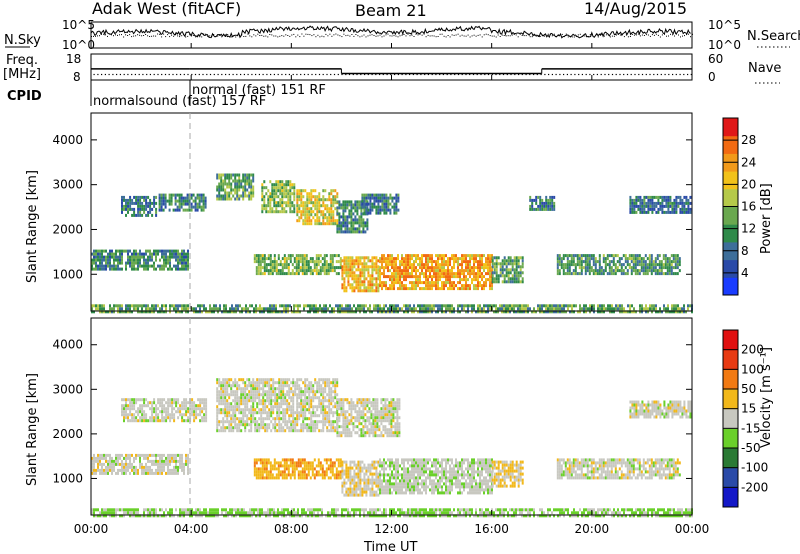 The width and height of the screenshot is (800, 554). What do you see at coordinates (556, 74) in the screenshot?
I see `nave-dot` at bounding box center [556, 74].